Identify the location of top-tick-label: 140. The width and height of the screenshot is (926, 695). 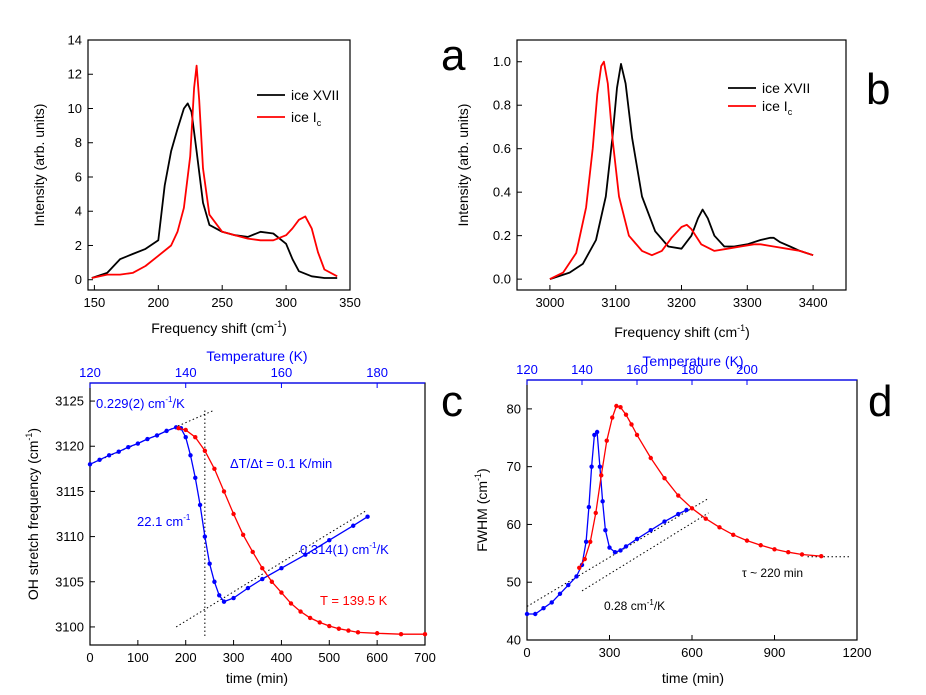
(186, 372).